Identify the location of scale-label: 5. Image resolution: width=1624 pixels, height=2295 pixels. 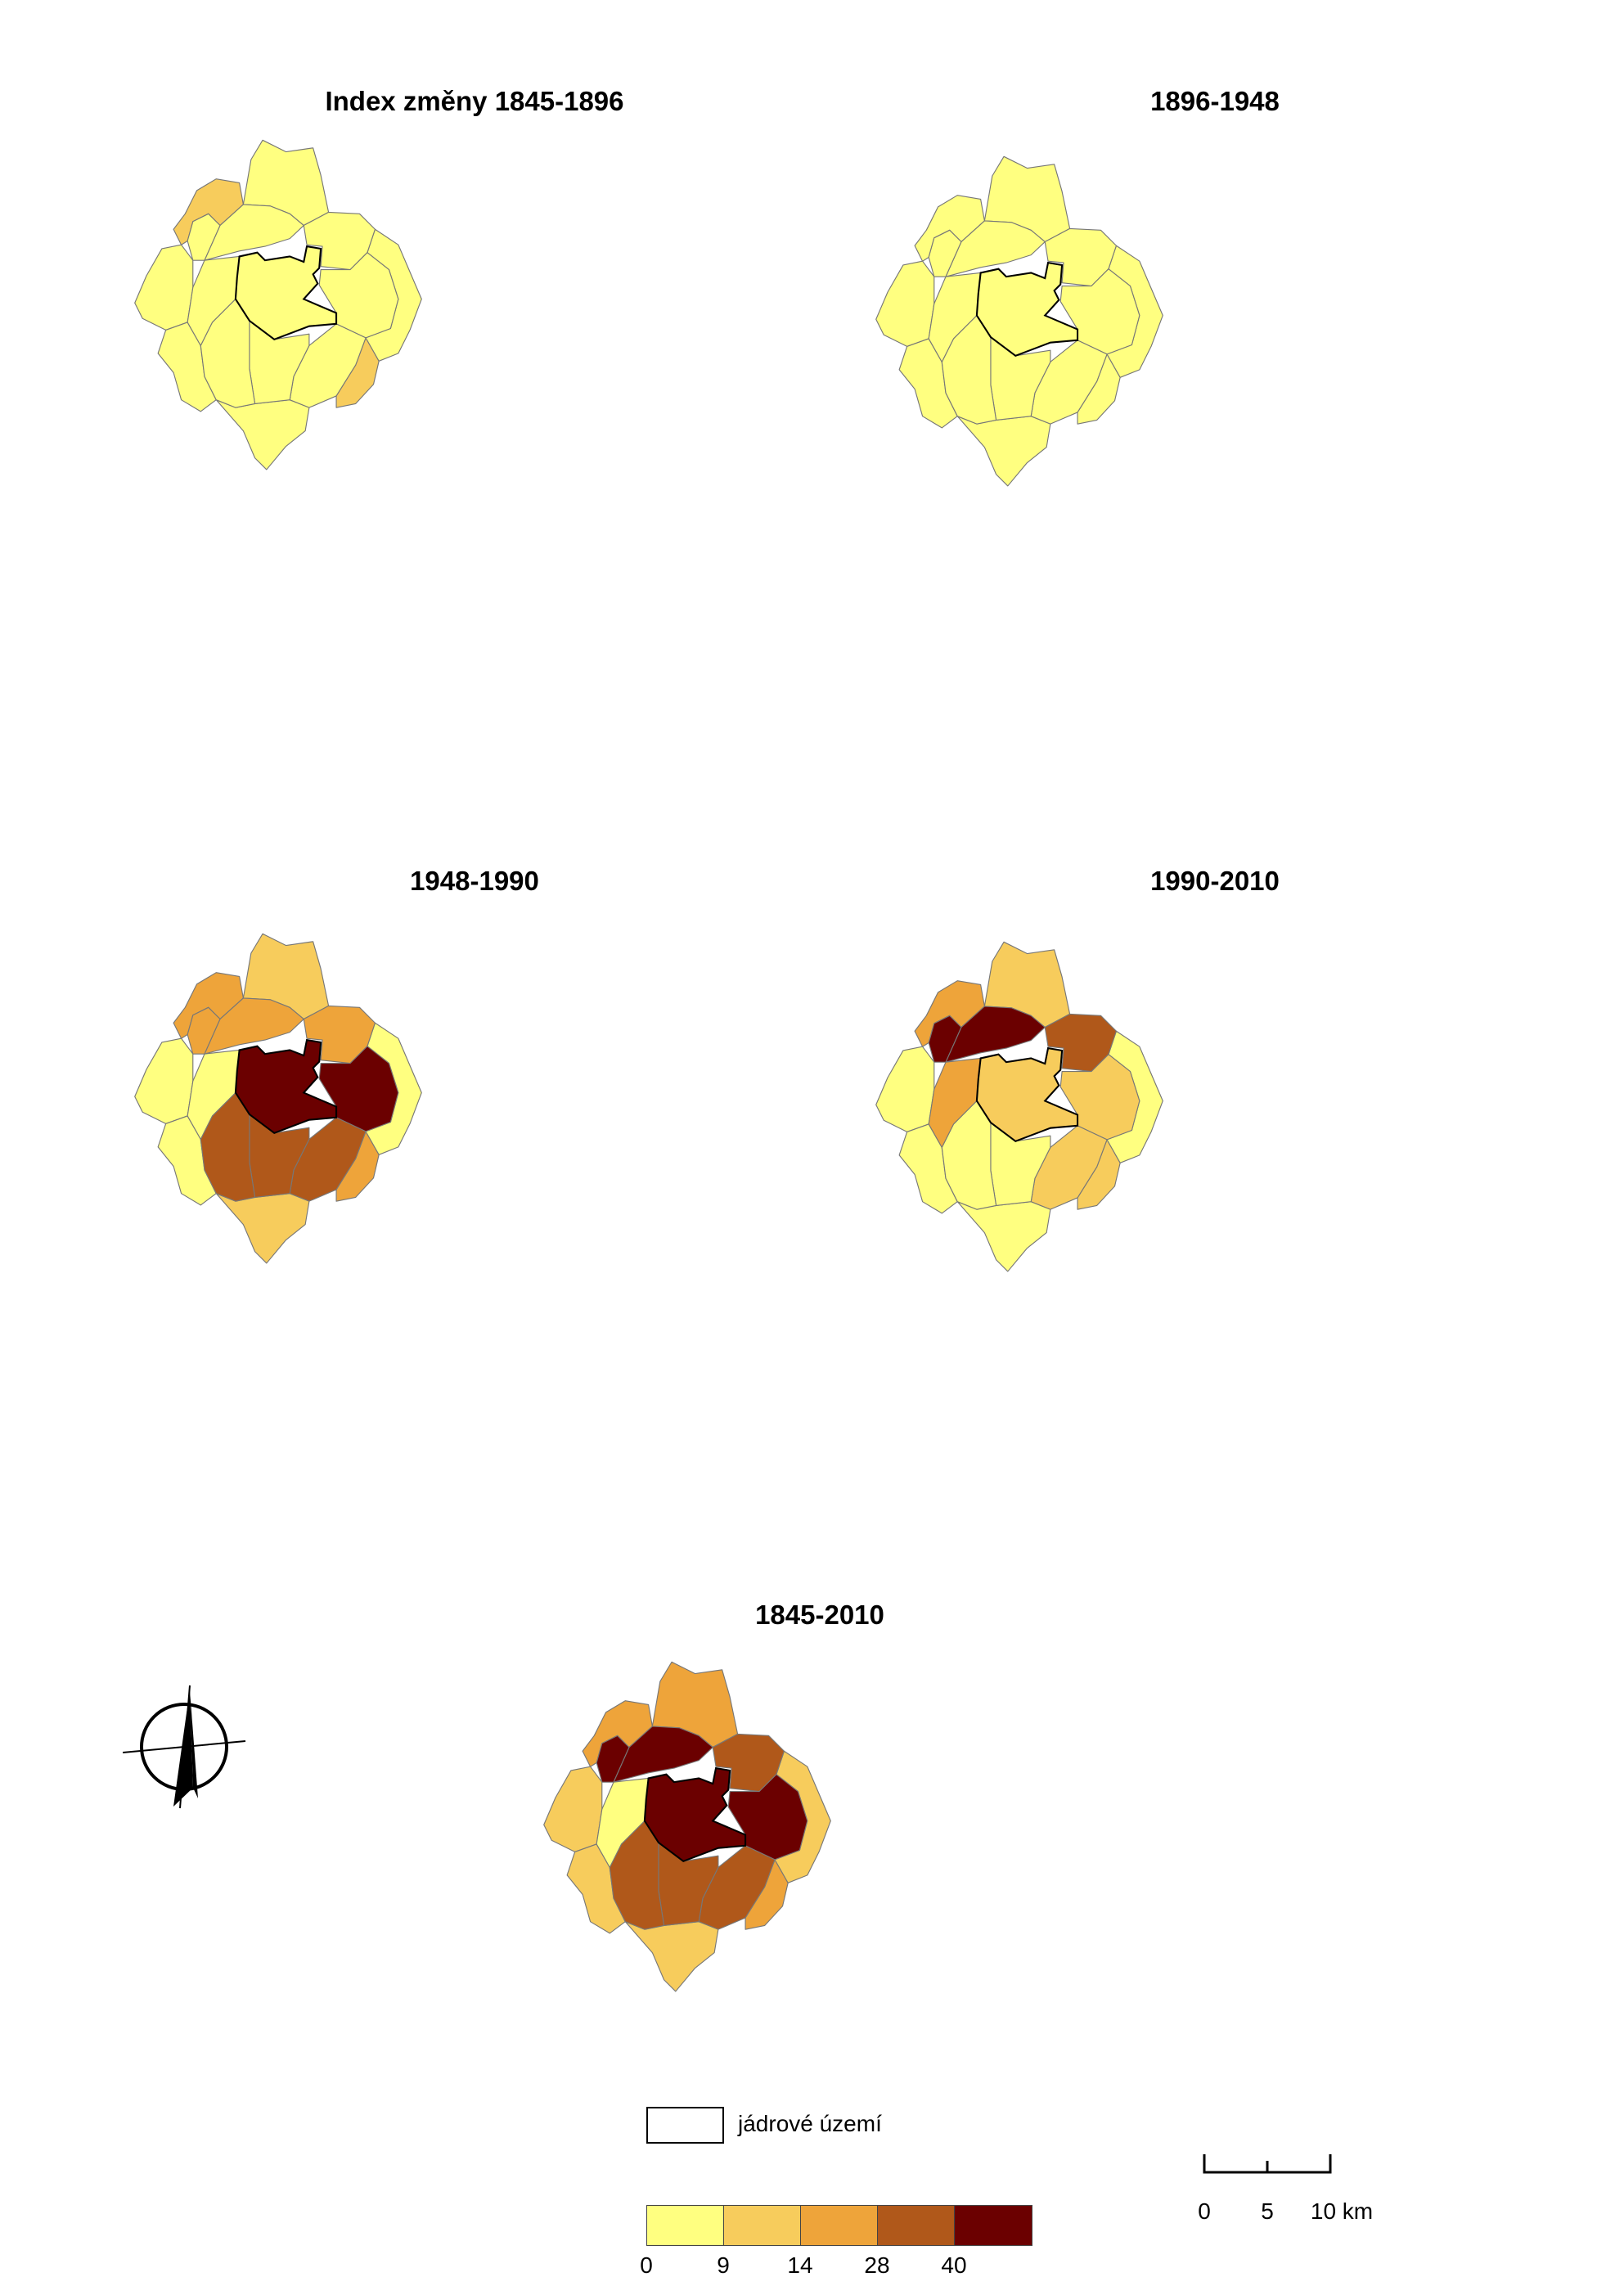
(1267, 2211).